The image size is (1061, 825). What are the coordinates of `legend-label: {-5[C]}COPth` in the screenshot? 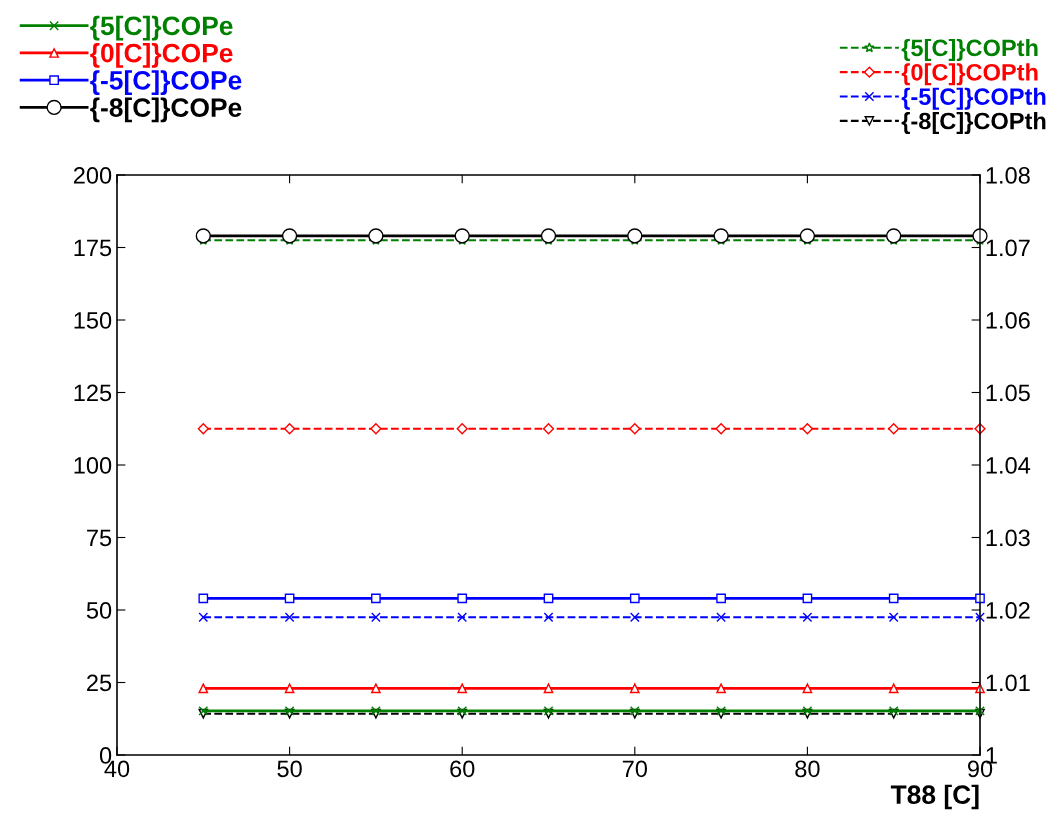 It's located at (973, 98).